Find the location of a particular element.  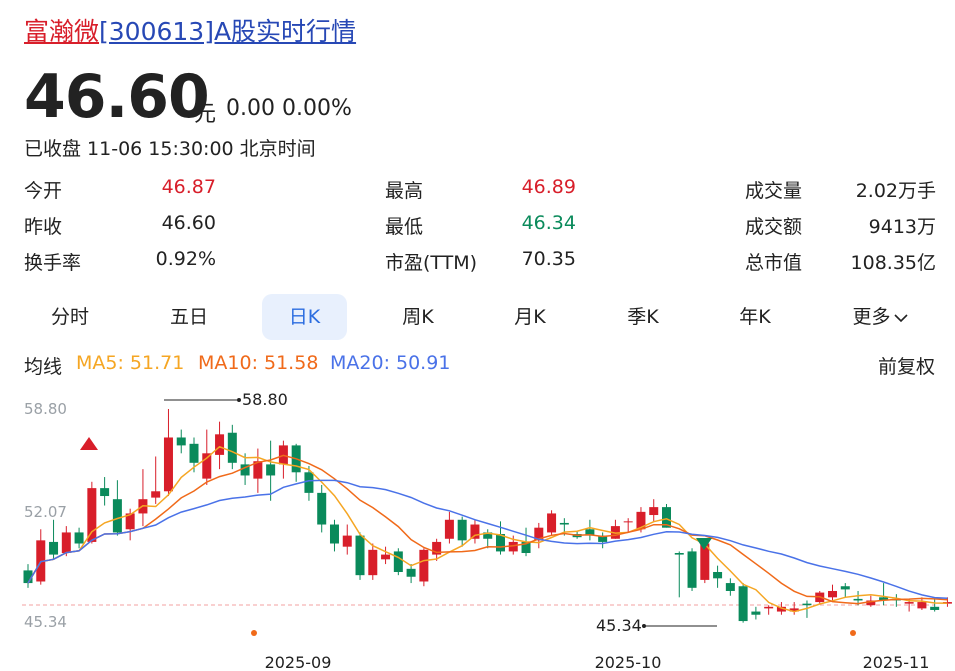

tab-yearly-k: 年K is located at coordinates (755, 317).